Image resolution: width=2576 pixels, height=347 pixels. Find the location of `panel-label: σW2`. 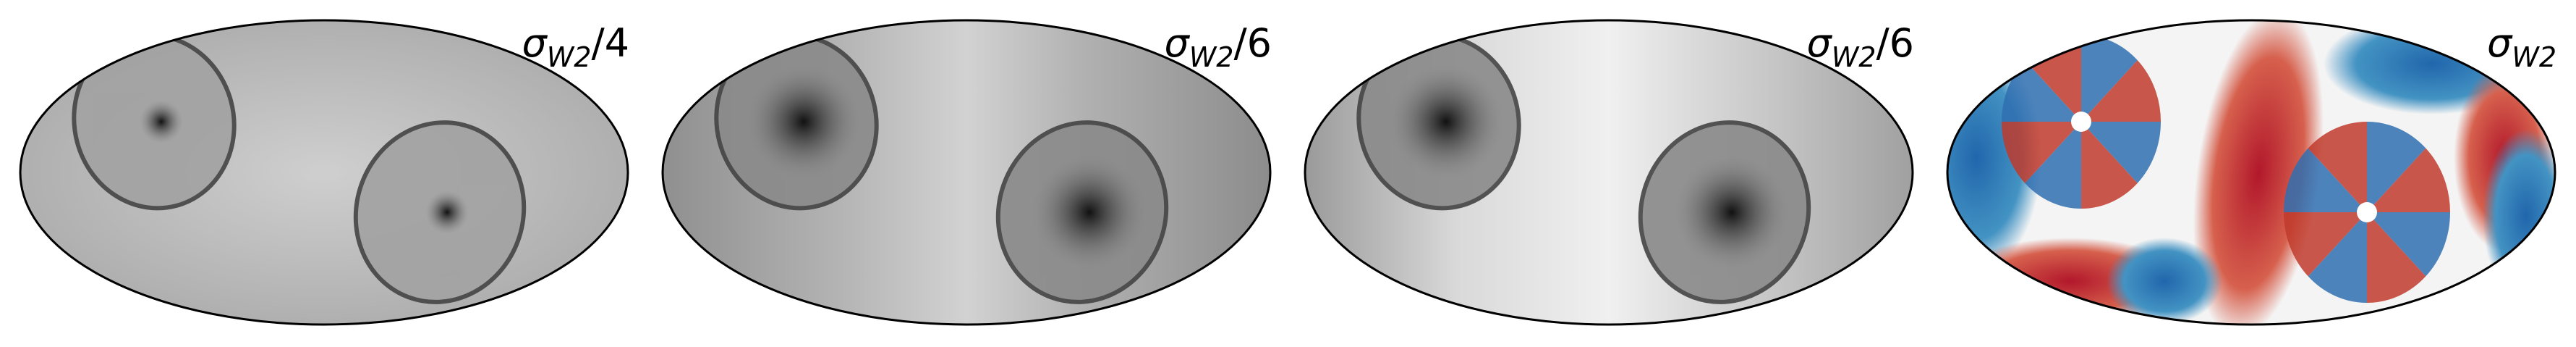

panel-label: σW2 is located at coordinates (2521, 46).